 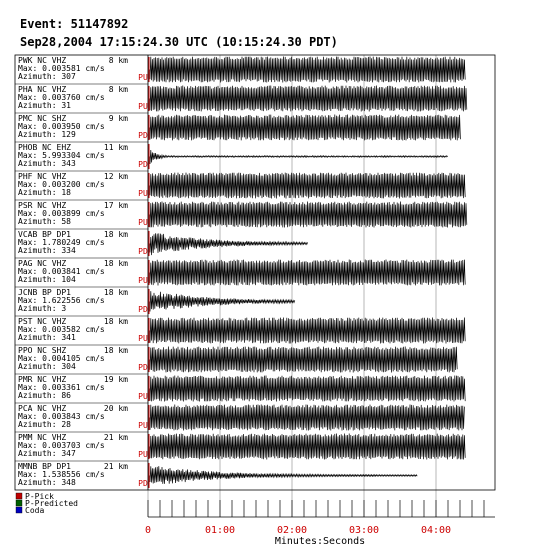 I want to click on station-distance: 20 km, so click(x=116, y=408).